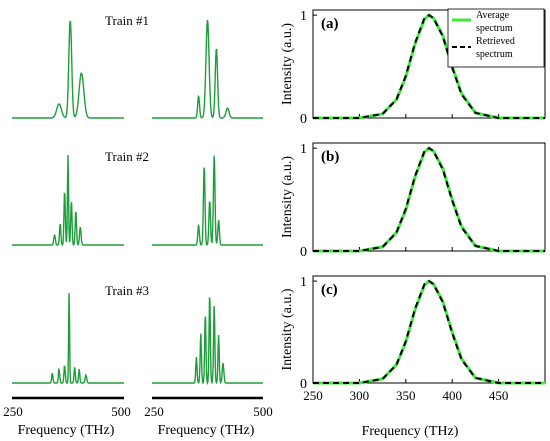 Image resolution: width=550 pixels, height=441 pixels. Describe the element at coordinates (127, 20) in the screenshot. I see `train-1-label: Train #1` at that location.